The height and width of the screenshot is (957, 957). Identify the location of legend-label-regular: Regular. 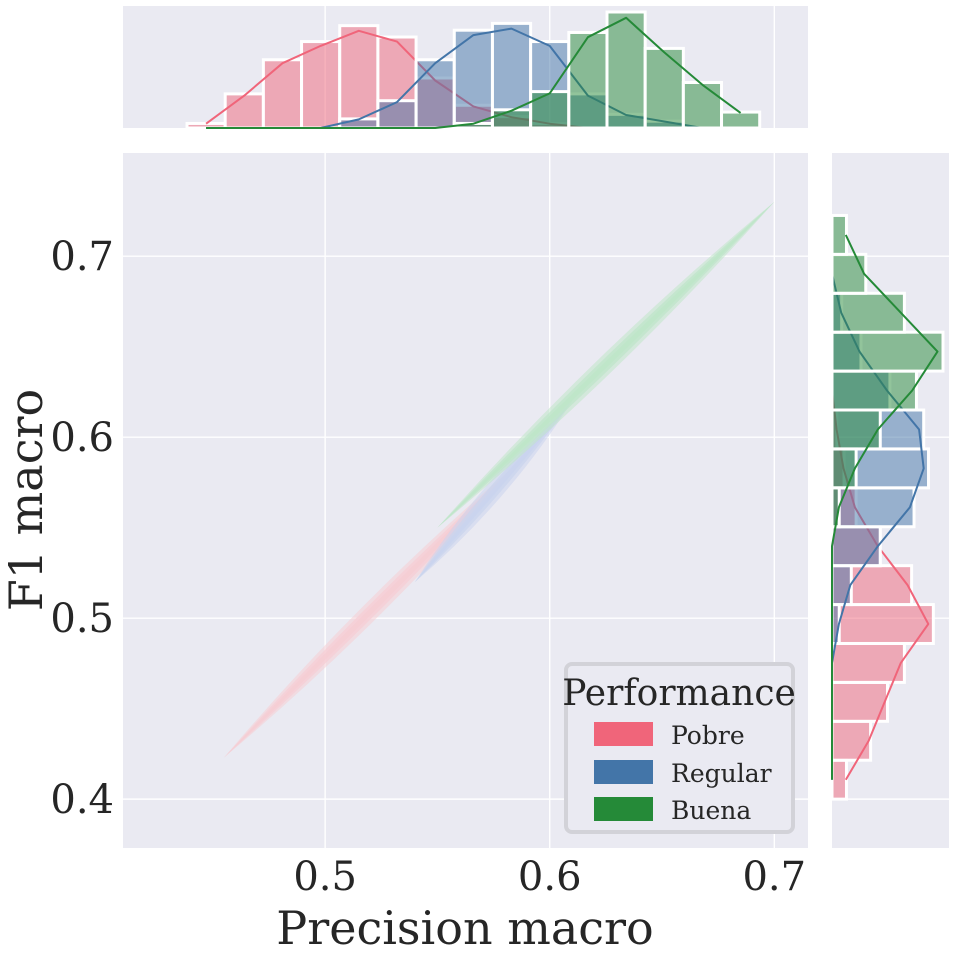
(721, 773).